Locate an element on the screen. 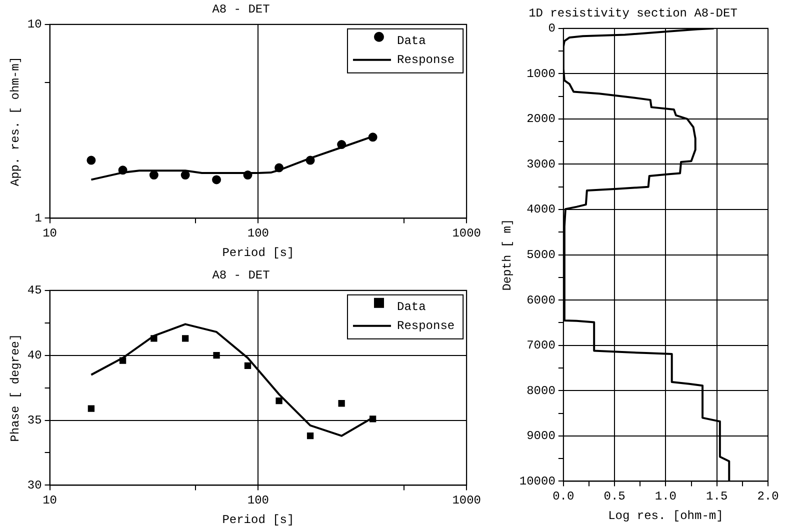  chart-title: 1D resistivity section A8-DET is located at coordinates (633, 13).